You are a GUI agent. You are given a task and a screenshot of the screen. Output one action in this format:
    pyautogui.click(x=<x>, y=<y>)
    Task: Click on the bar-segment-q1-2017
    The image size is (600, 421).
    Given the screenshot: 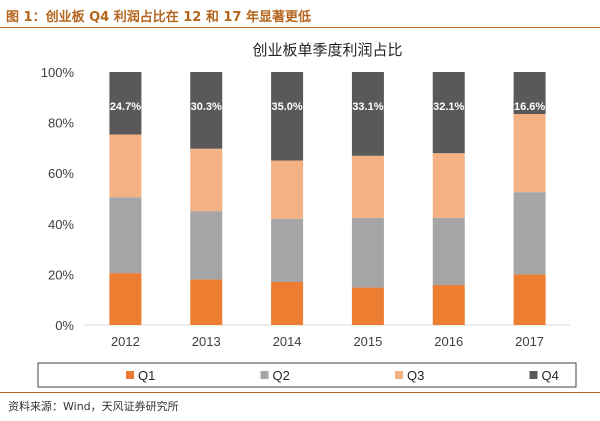 What is the action you would take?
    pyautogui.click(x=529, y=299)
    